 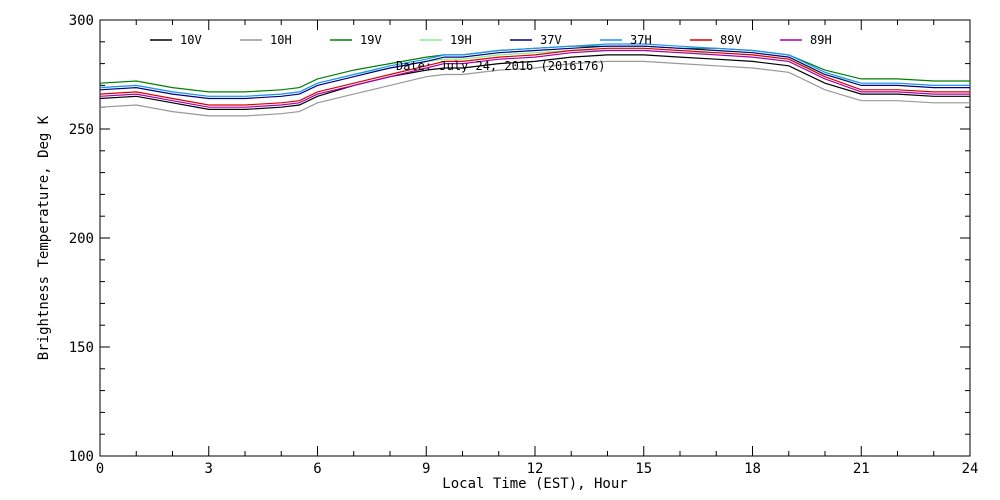 What do you see at coordinates (861, 469) in the screenshot?
I see `x-tick-label: 21` at bounding box center [861, 469].